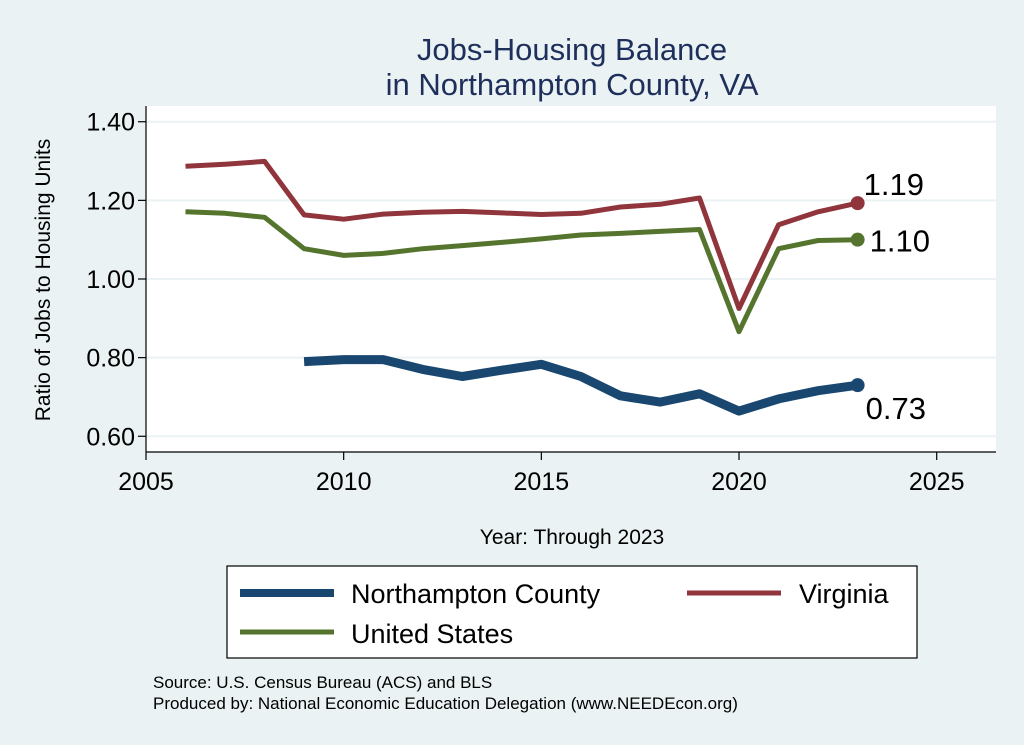  What do you see at coordinates (110, 123) in the screenshot?
I see `y-tick-label: 1.40` at bounding box center [110, 123].